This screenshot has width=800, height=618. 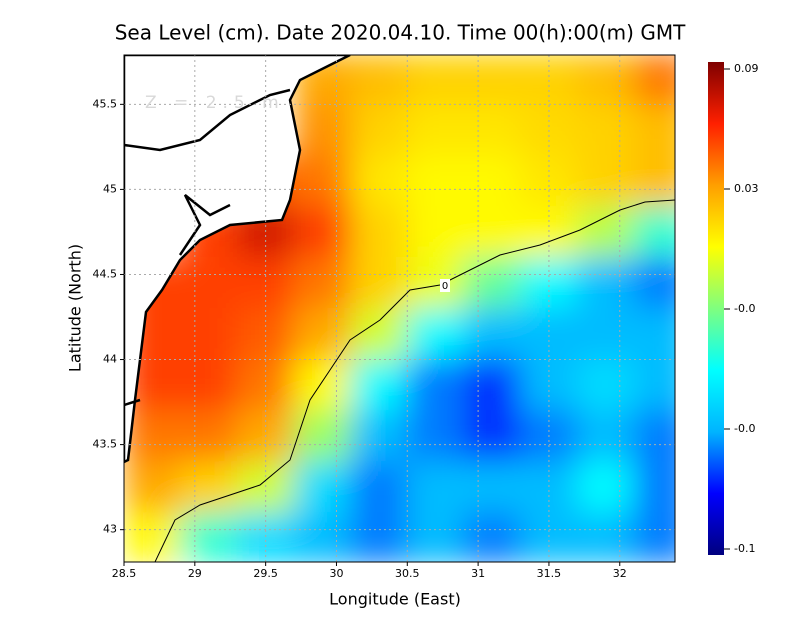 What do you see at coordinates (620, 573) in the screenshot?
I see `x-tick-label: 32` at bounding box center [620, 573].